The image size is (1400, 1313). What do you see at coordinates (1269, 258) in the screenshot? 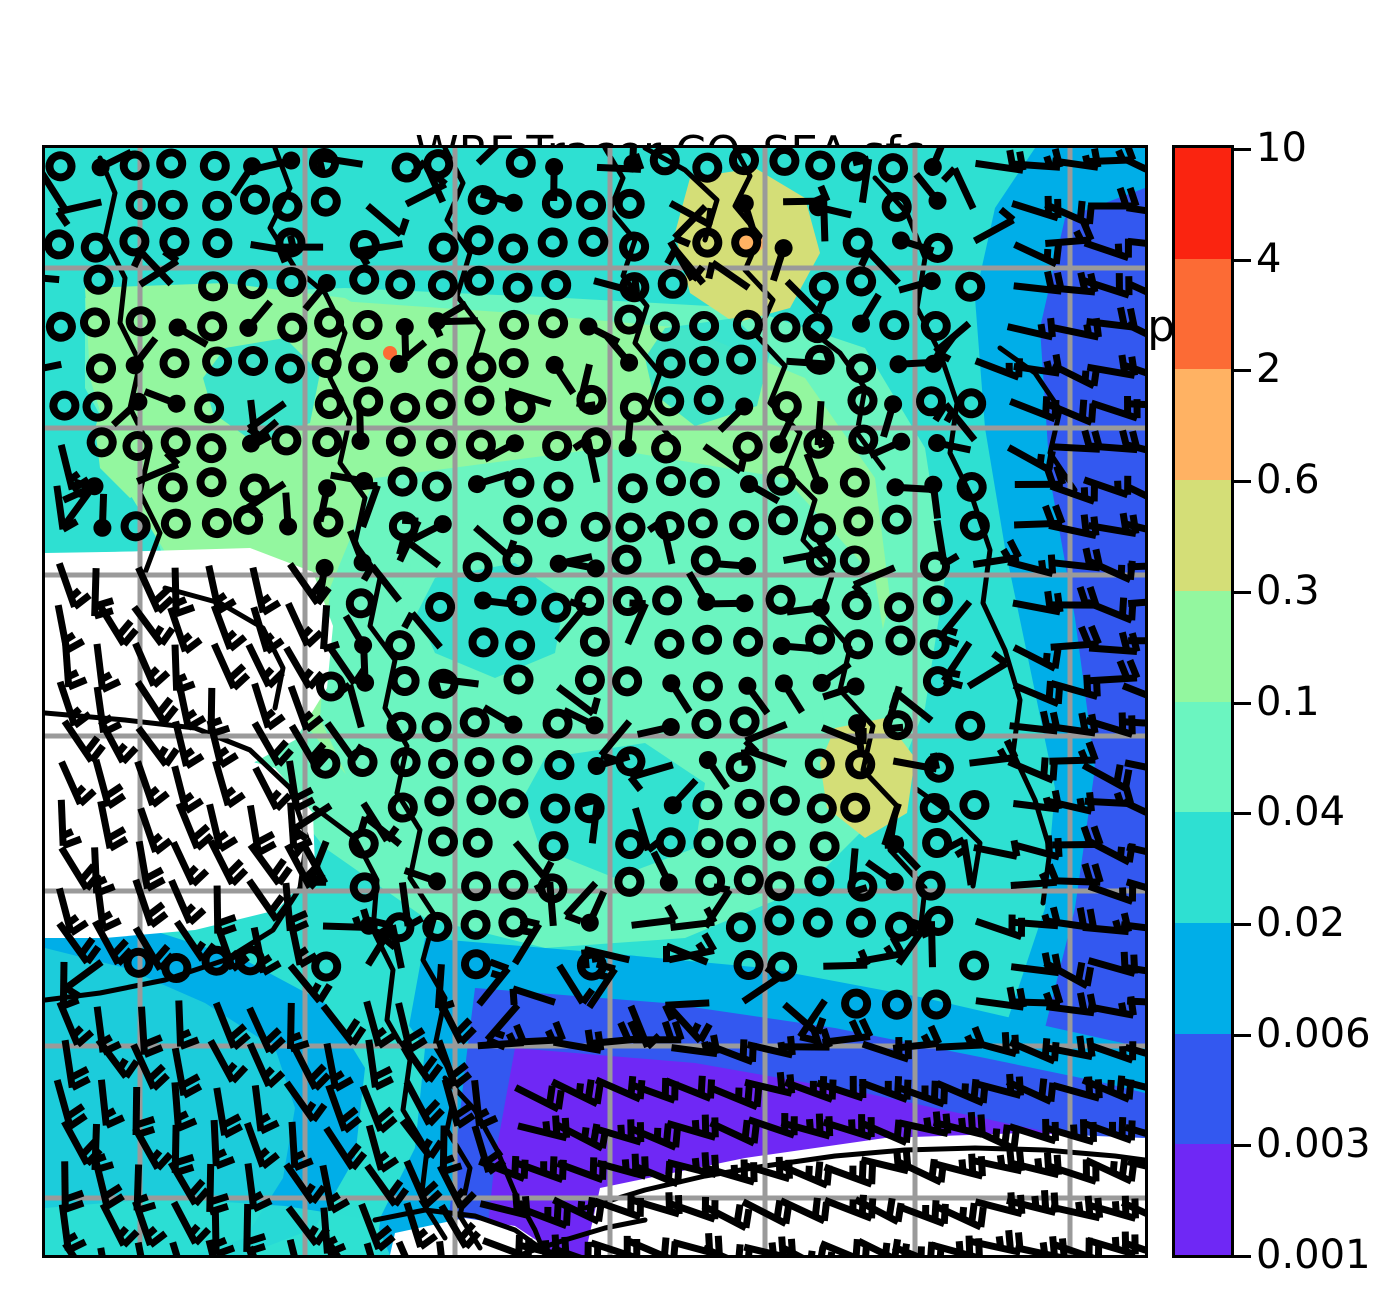
I see `colorbar-tick-label: 4` at bounding box center [1269, 258].